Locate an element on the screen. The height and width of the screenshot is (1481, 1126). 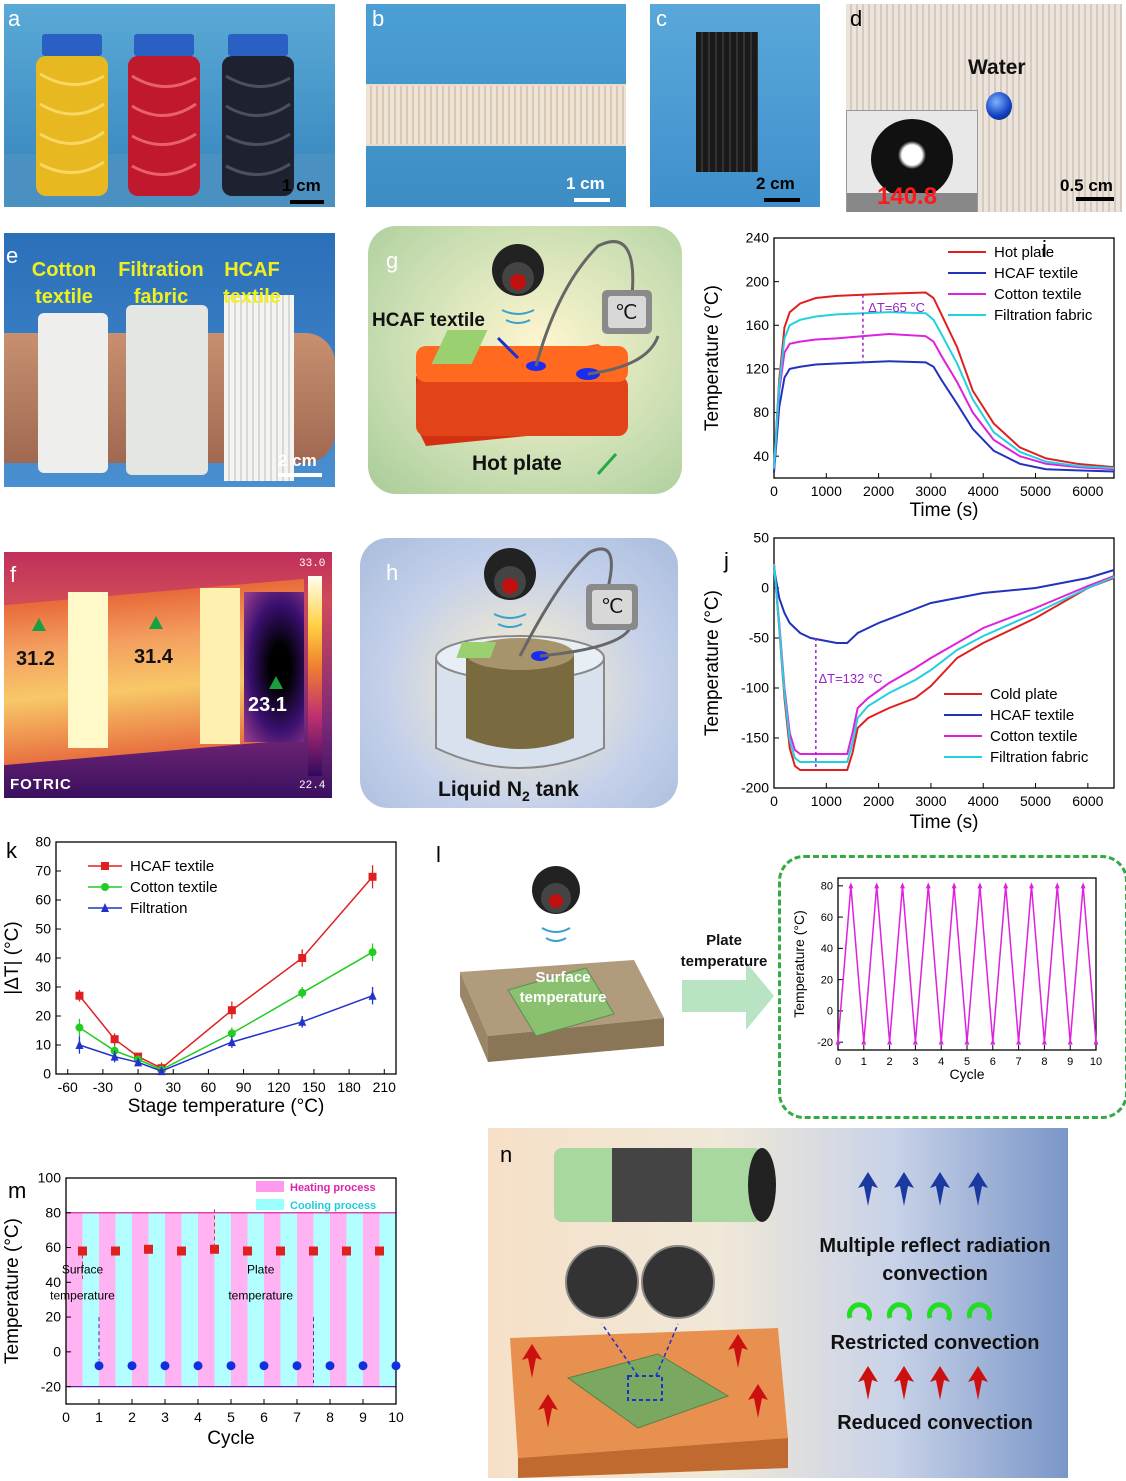
panel-i-label: i is located at coordinates (1044, 248).